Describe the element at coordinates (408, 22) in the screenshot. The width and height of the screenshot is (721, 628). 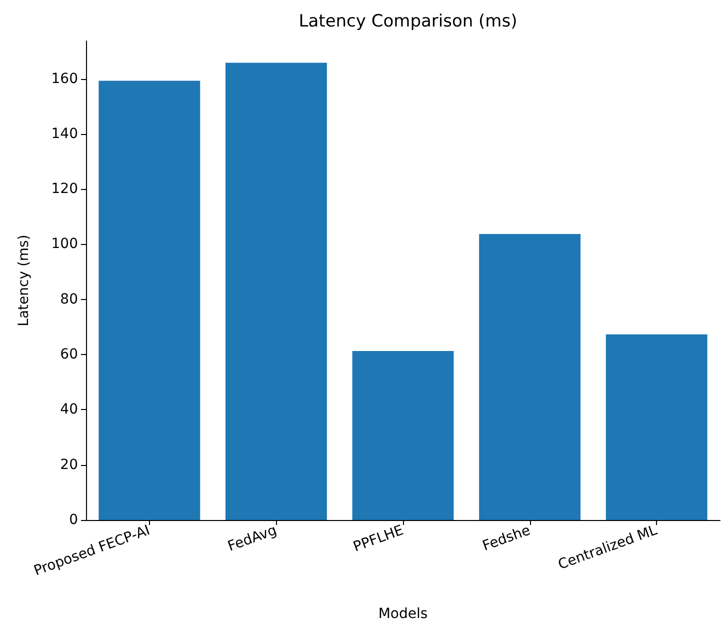
I see `chart-title: Latency Comparison (ms)` at that location.